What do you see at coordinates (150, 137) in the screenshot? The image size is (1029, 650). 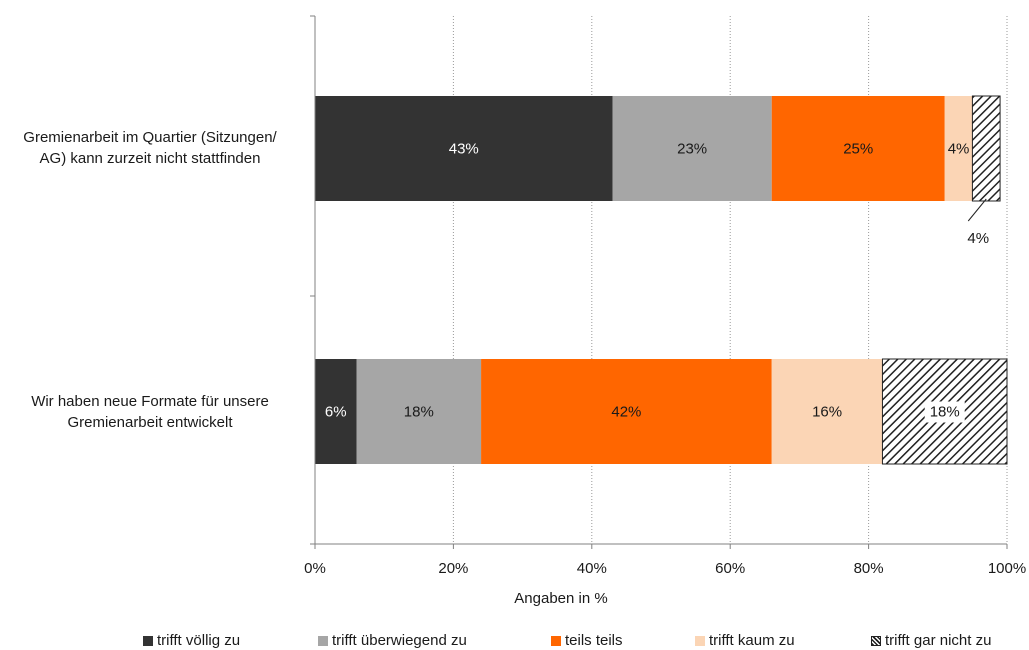 I see `category-label-line: Gremienarbeit im Quartier (Sitzungen/` at bounding box center [150, 137].